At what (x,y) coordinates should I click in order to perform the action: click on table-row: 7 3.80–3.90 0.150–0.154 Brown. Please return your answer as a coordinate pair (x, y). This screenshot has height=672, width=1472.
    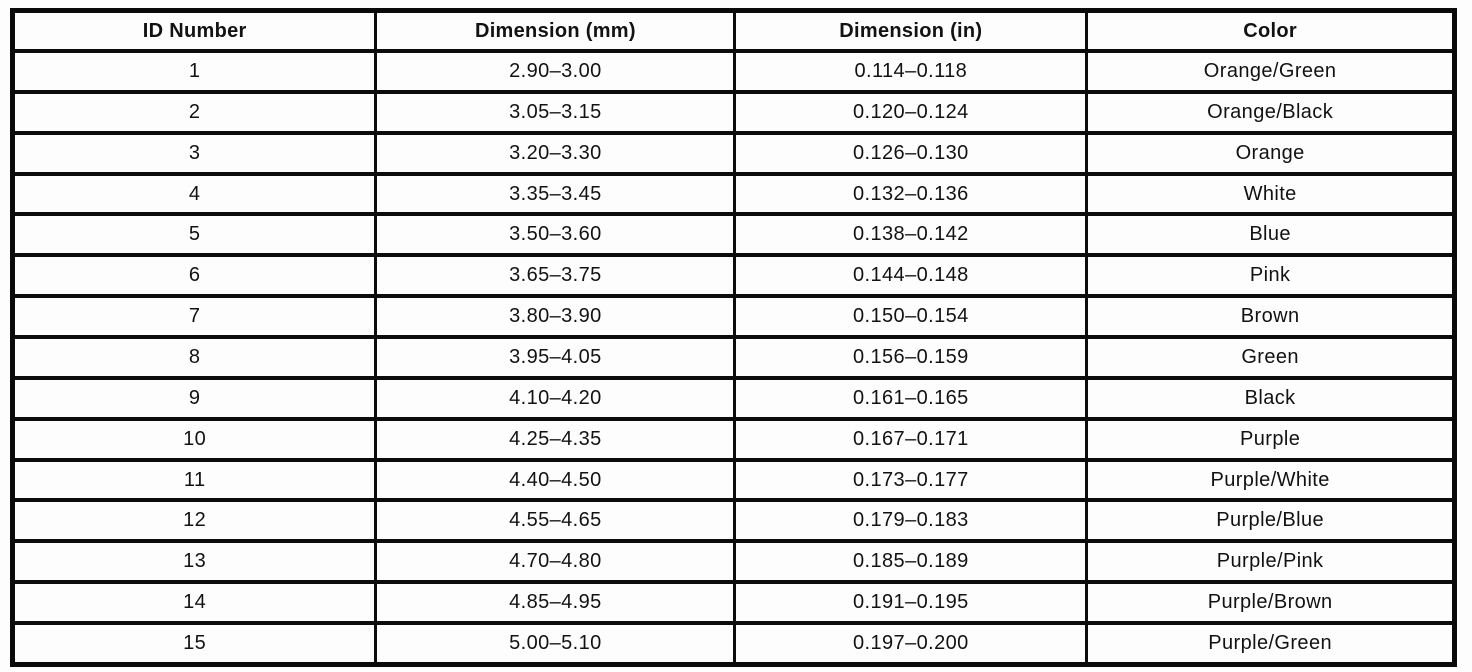
    Looking at the image, I should click on (733, 317).